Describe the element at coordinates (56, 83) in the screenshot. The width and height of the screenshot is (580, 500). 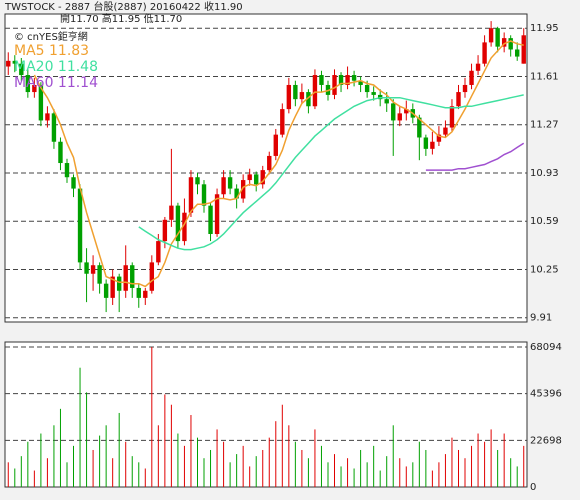
I see `legend-entry: MA60 11.14` at that location.